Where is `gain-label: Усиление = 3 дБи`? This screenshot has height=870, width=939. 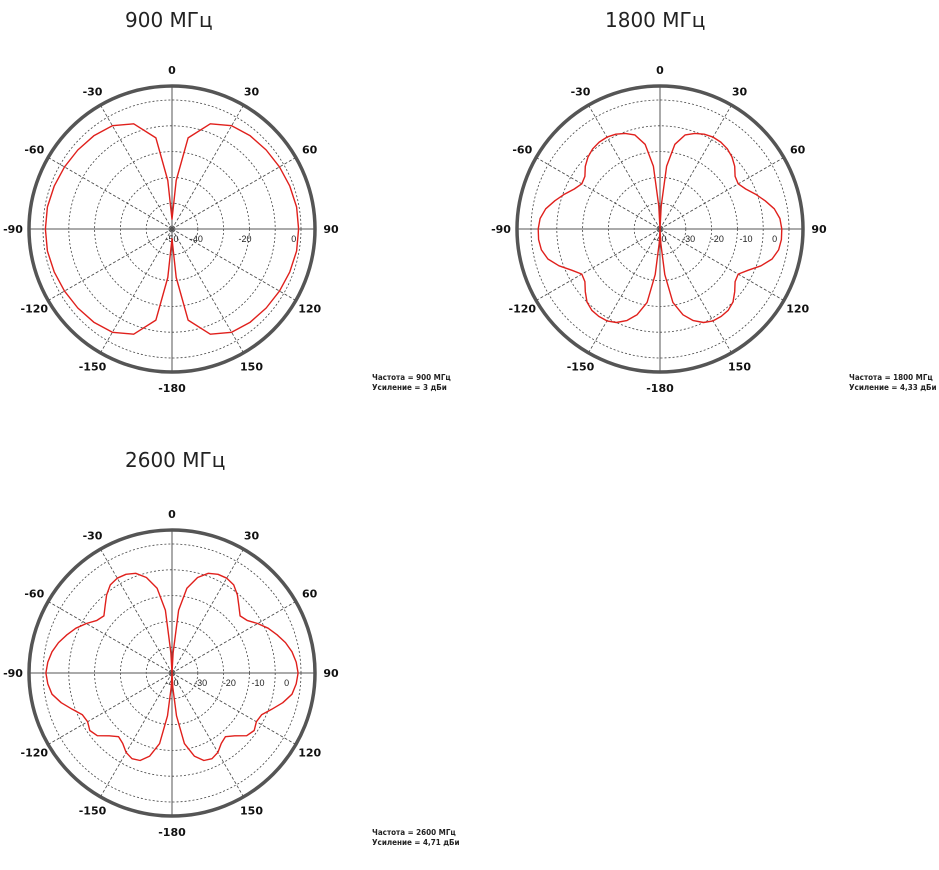 gain-label: Усиление = 3 дБи is located at coordinates (409, 387).